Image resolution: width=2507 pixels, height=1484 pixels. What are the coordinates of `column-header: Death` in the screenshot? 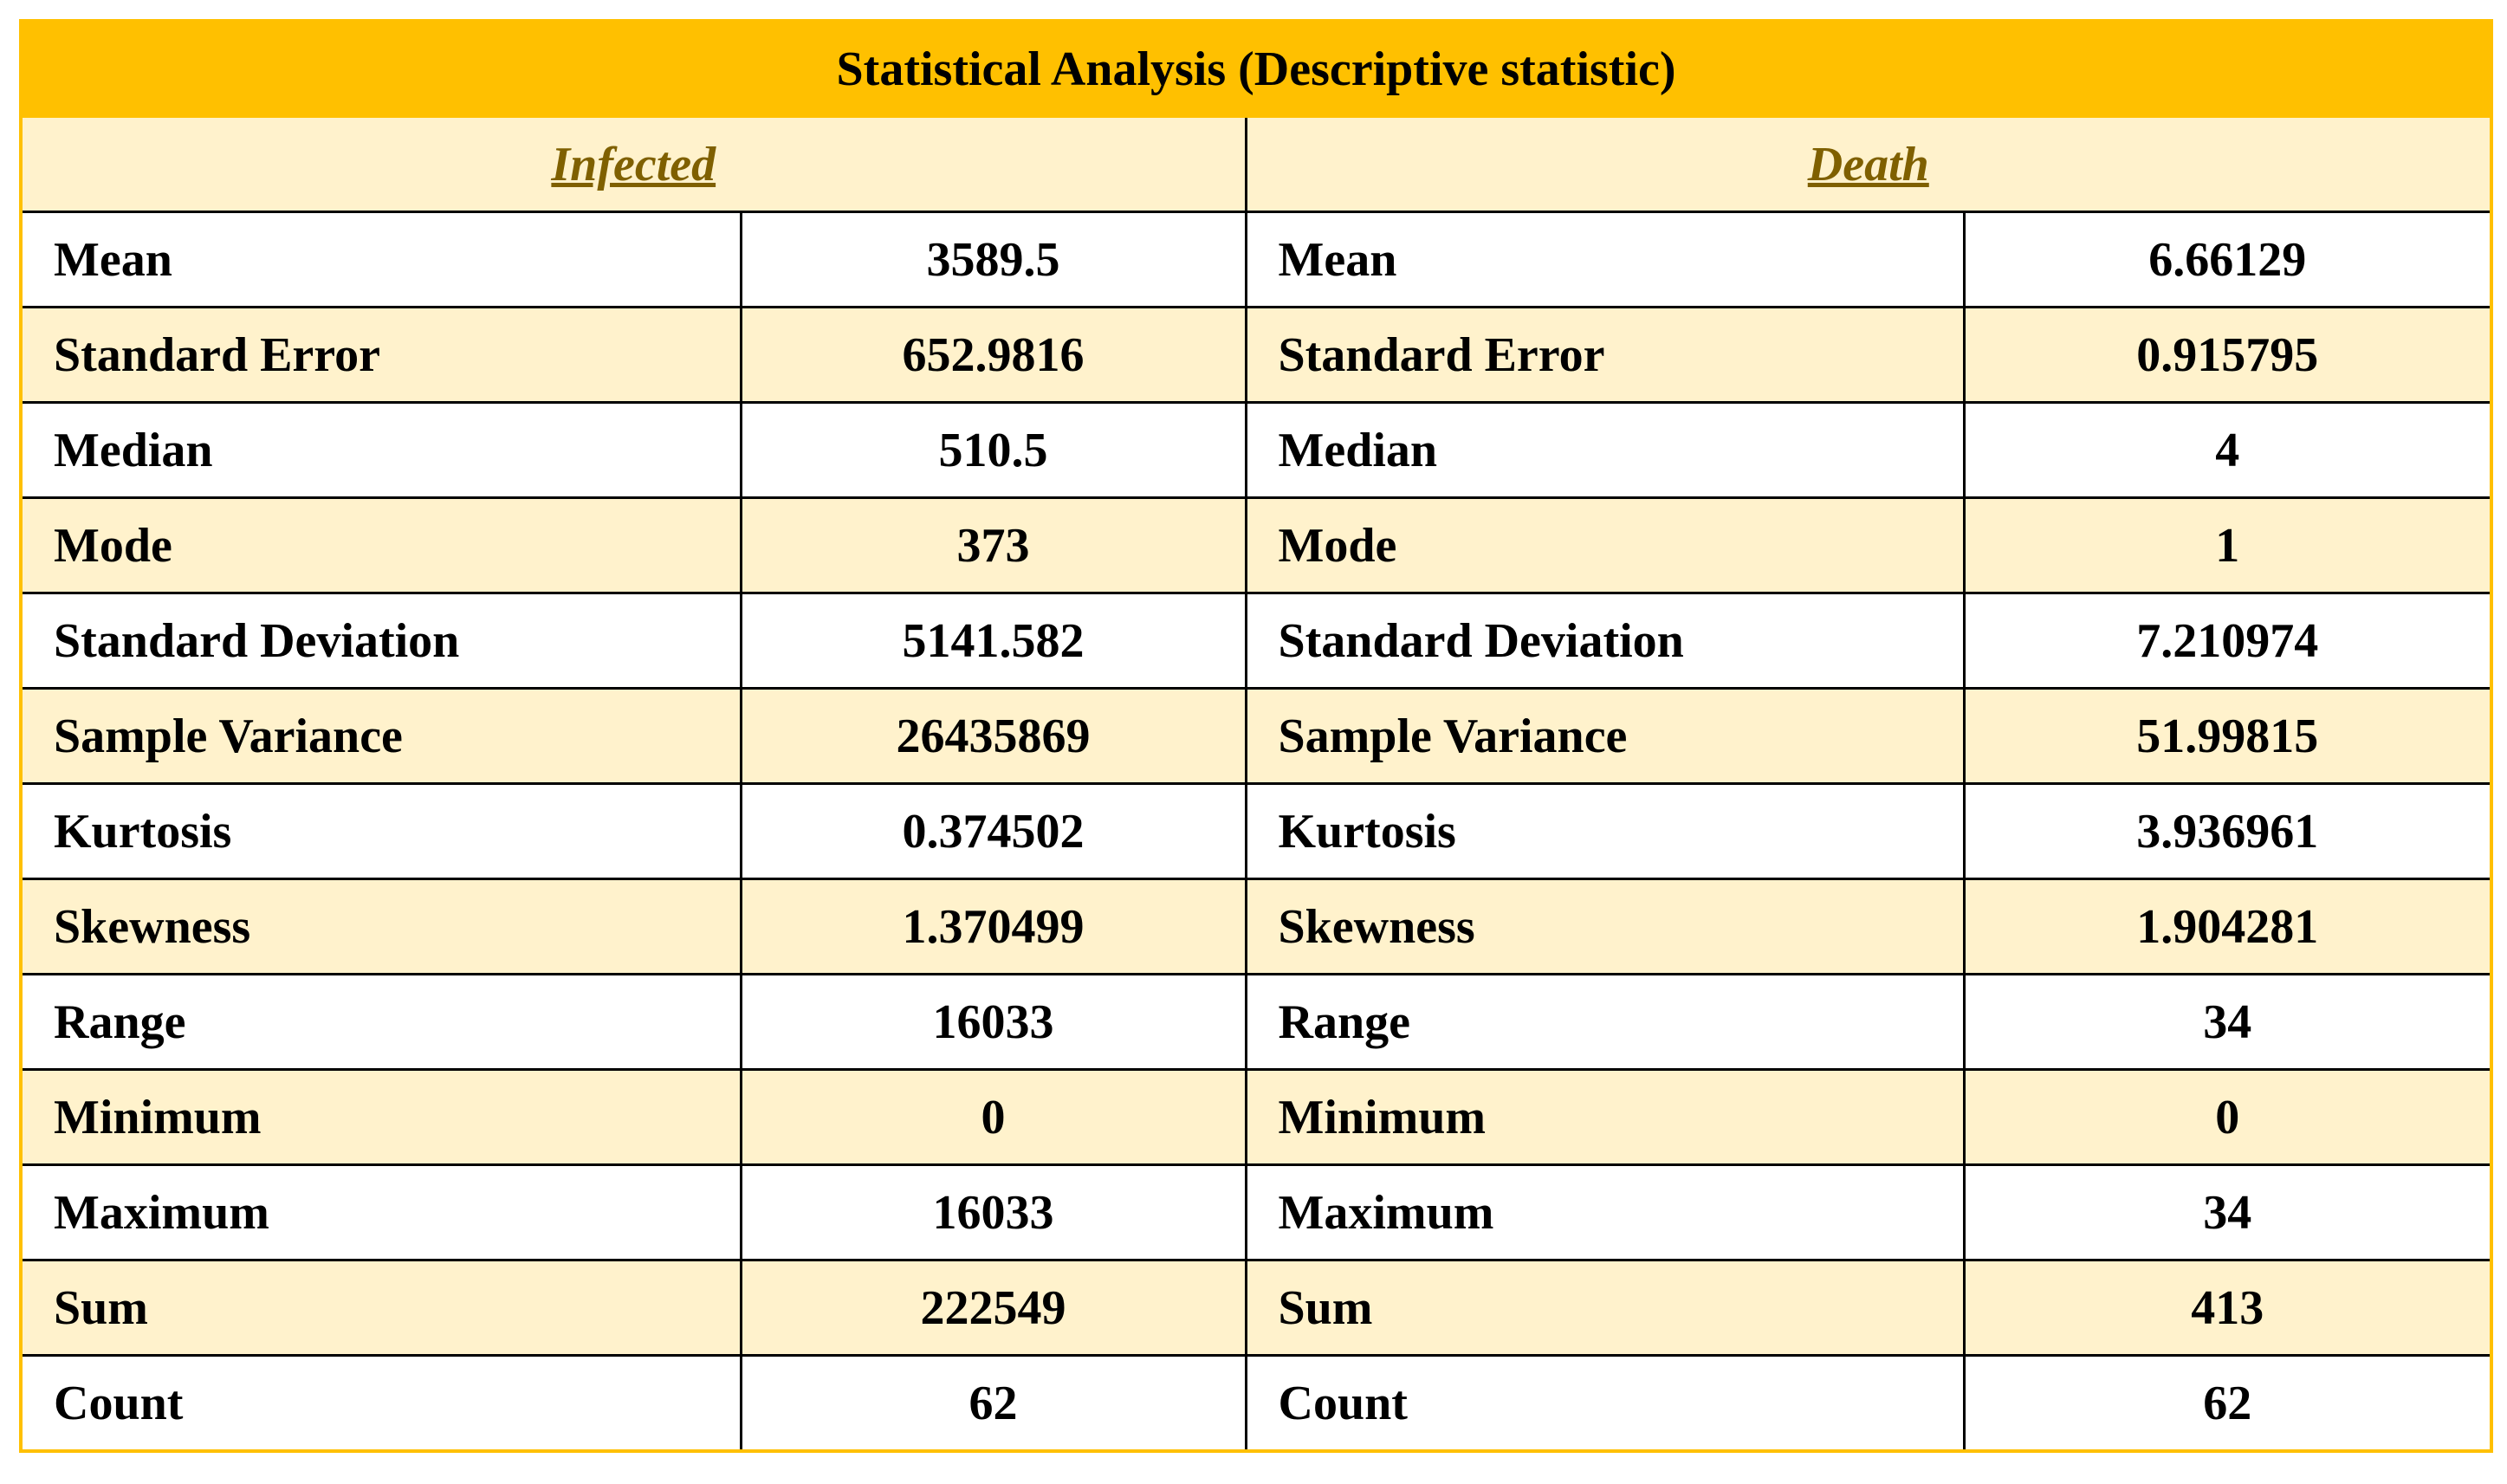 It's located at (1868, 164).